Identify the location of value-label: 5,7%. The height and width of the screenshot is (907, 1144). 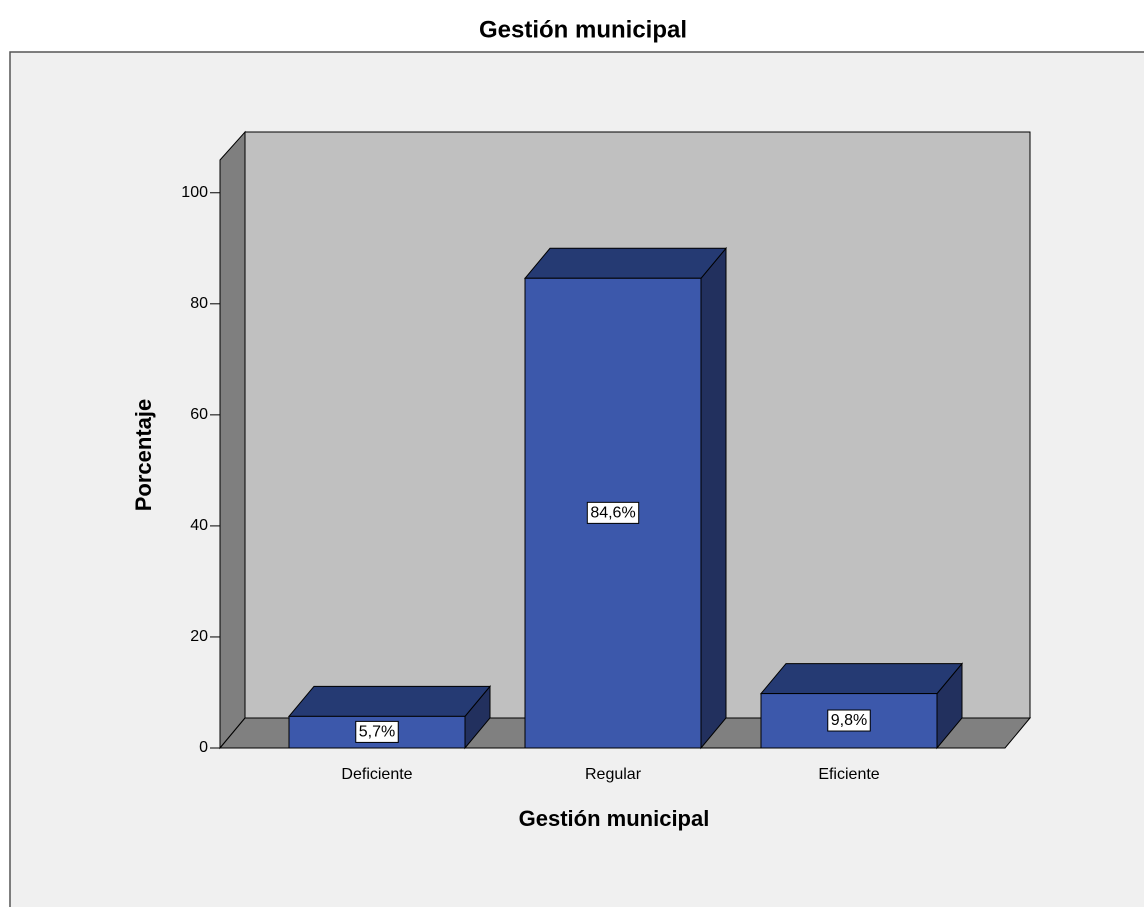
(377, 731).